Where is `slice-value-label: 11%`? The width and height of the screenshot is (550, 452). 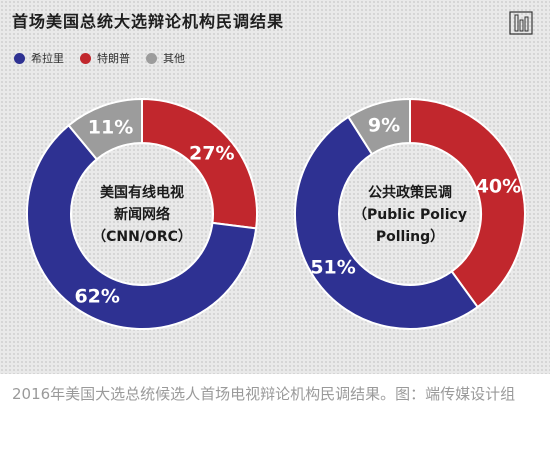
slice-value-label: 11% is located at coordinates (110, 127).